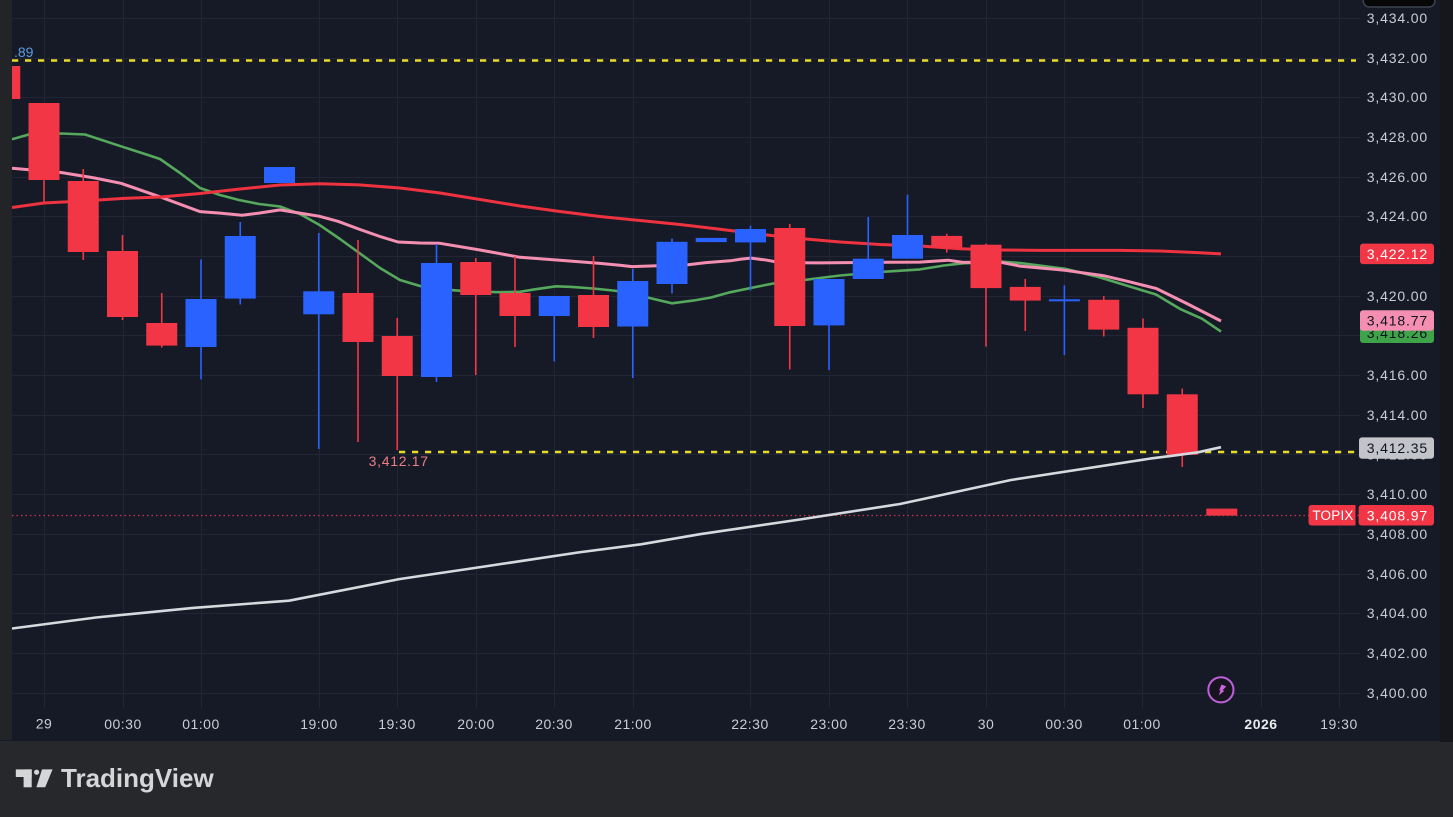  Describe the element at coordinates (1397, 58) in the screenshot. I see `svg-text: 3,432.00` at that location.